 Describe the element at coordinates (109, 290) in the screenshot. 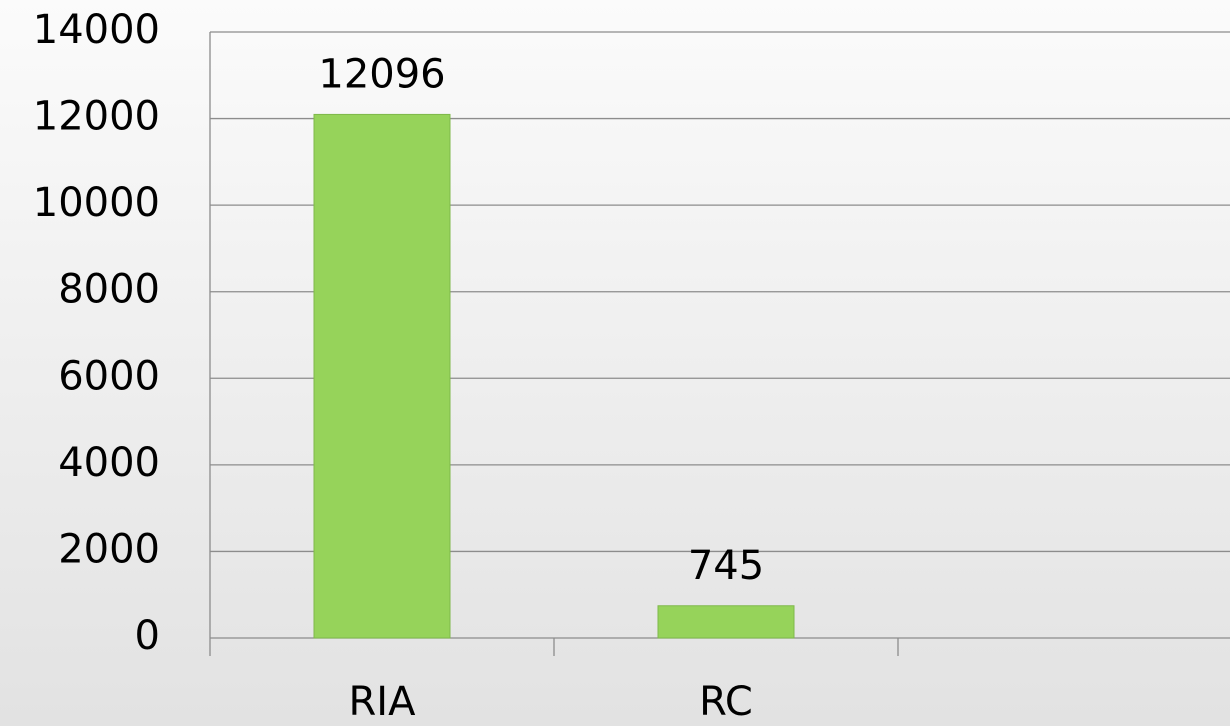

I see `y-tick-label: 8000` at that location.